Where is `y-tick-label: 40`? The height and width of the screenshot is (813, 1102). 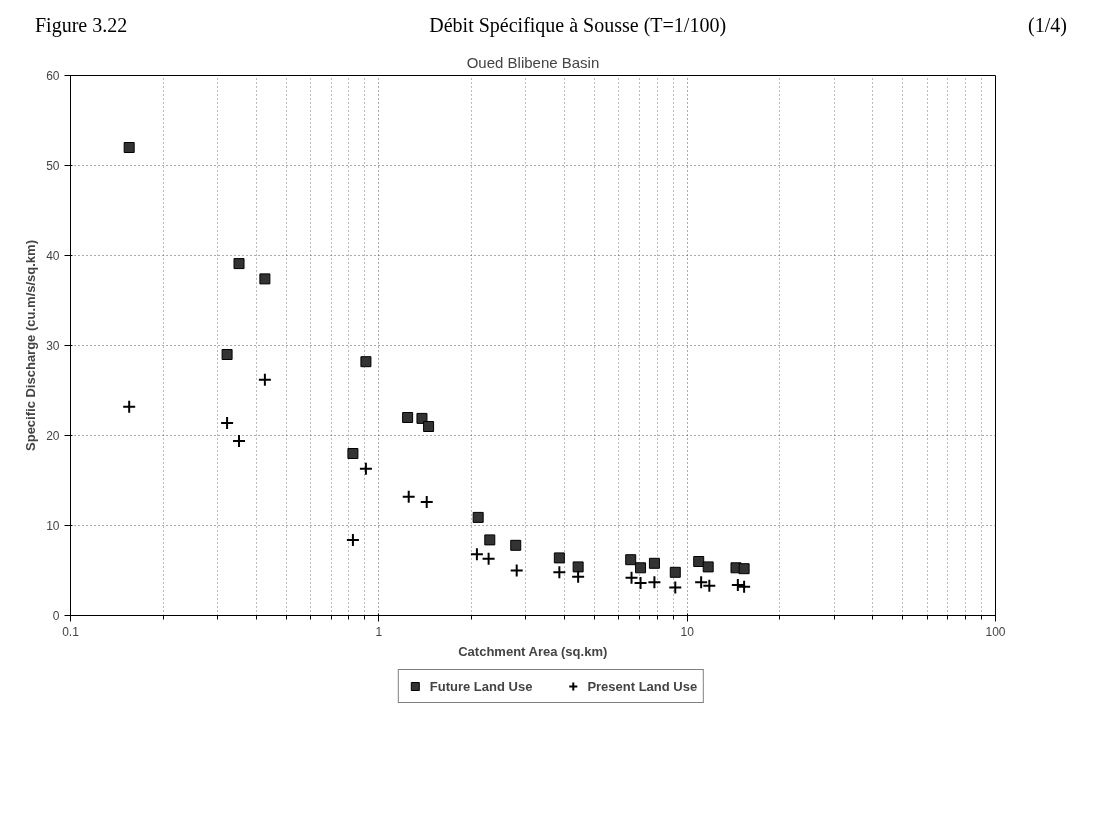 y-tick-label: 40 is located at coordinates (53, 256).